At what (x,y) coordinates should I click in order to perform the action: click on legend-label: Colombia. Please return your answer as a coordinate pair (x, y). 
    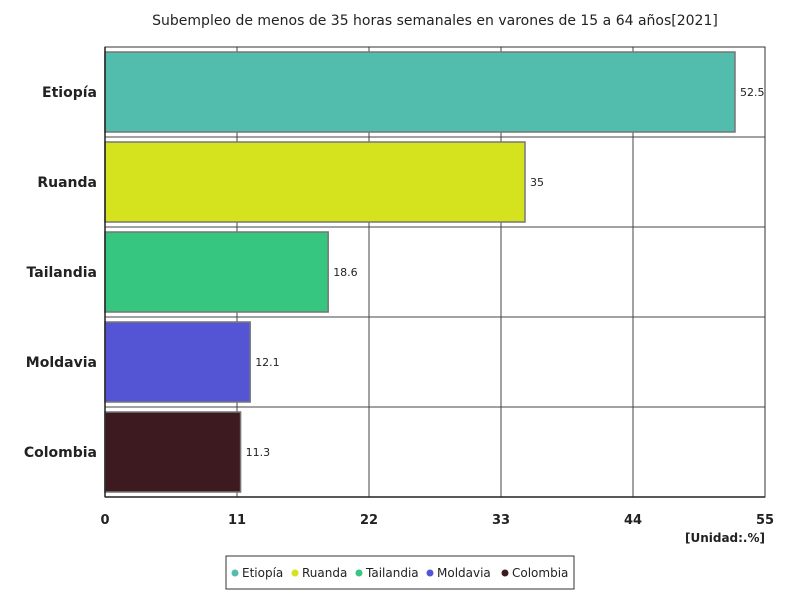
    Looking at the image, I should click on (540, 573).